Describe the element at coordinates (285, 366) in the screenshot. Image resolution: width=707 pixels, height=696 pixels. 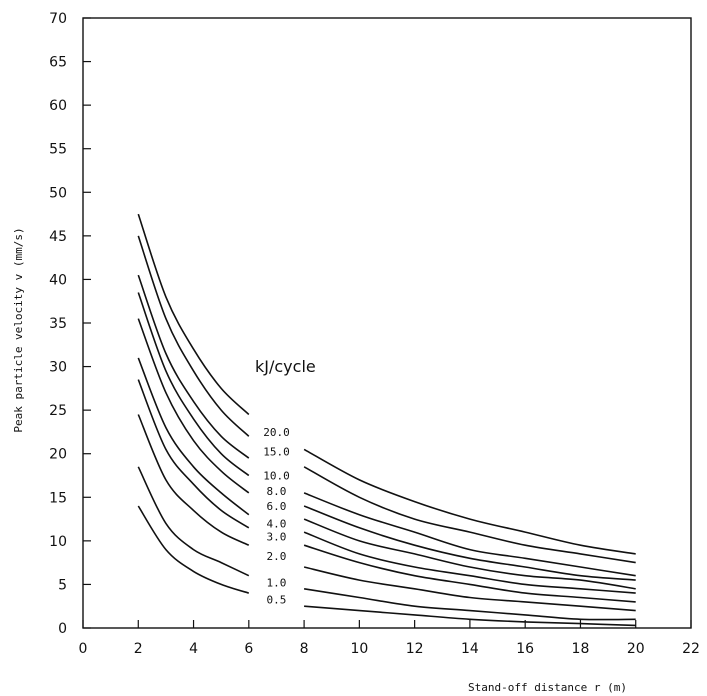
I see `legend-title: kJ/cycle` at that location.